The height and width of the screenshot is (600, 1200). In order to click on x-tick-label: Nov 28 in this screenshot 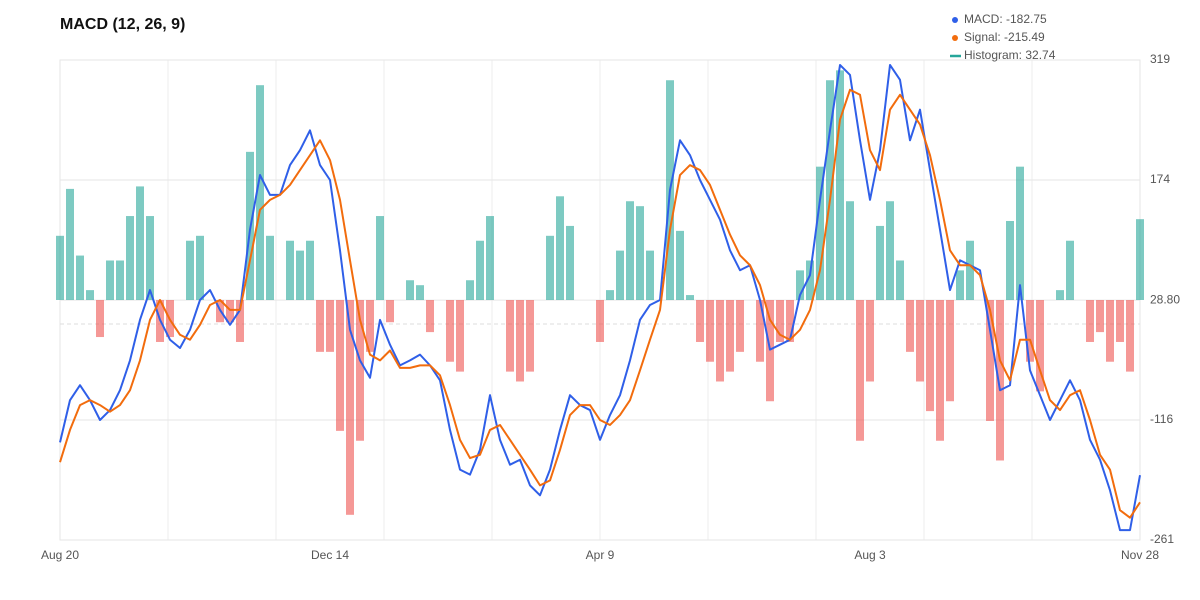, I will do `click(1140, 555)`.